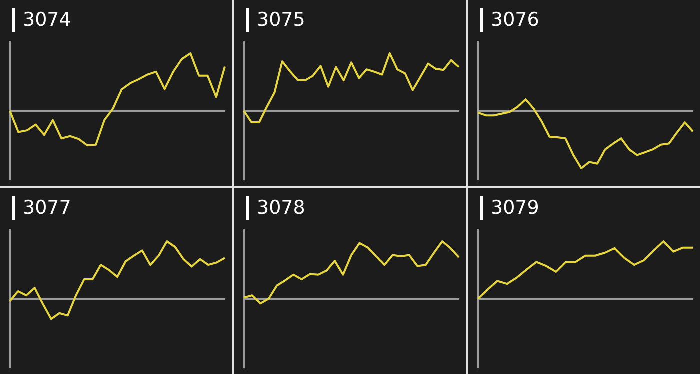 This screenshot has height=374, width=700. What do you see at coordinates (510, 20) in the screenshot?
I see `chart-title: 3076` at bounding box center [510, 20].